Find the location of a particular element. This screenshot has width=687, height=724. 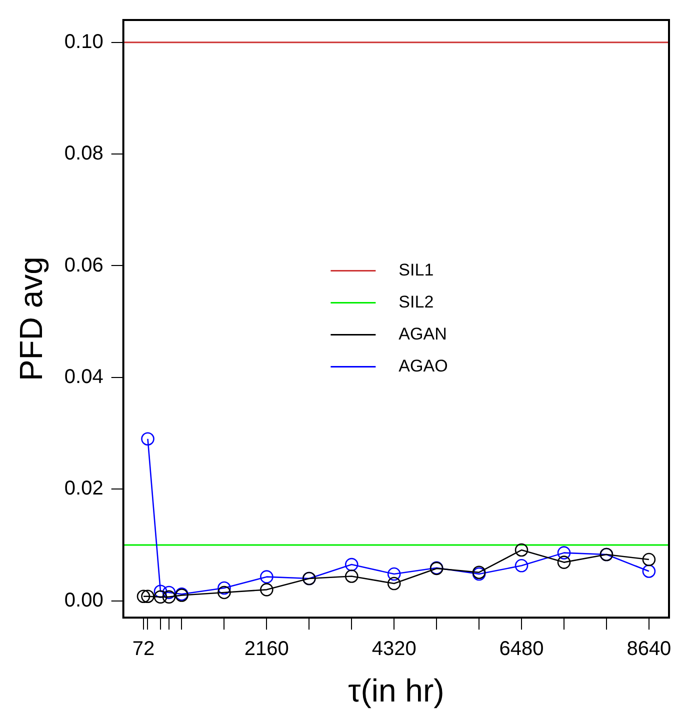

y-axis-title: PFD avg is located at coordinates (31, 319).